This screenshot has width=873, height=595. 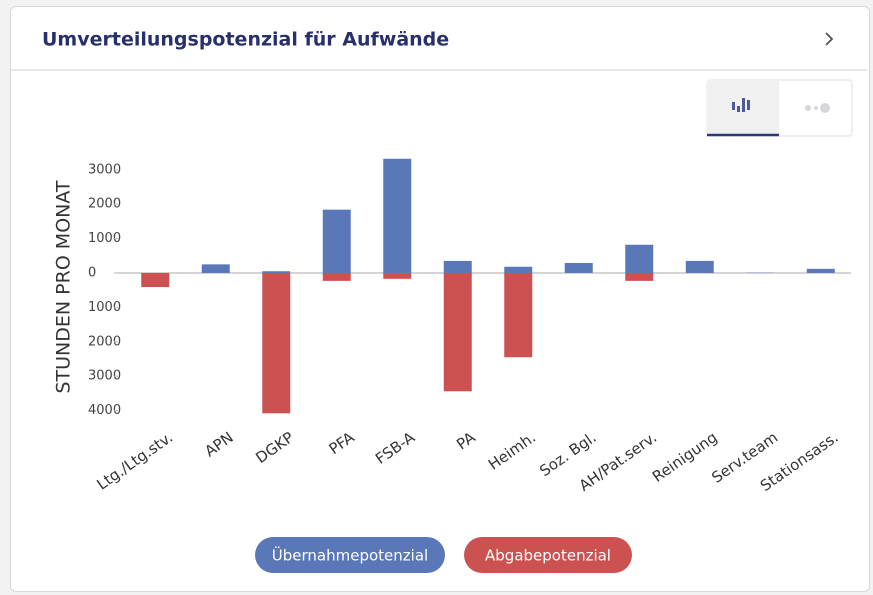 I want to click on legend-label: Übernahmepotenzial, so click(x=350, y=555).